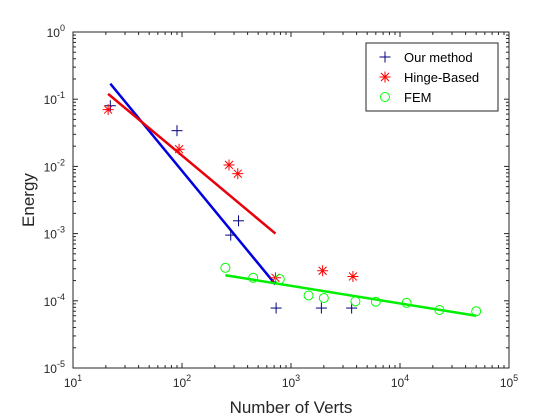  I want to click on legend-label-1: Hinge-Based, so click(441, 77).